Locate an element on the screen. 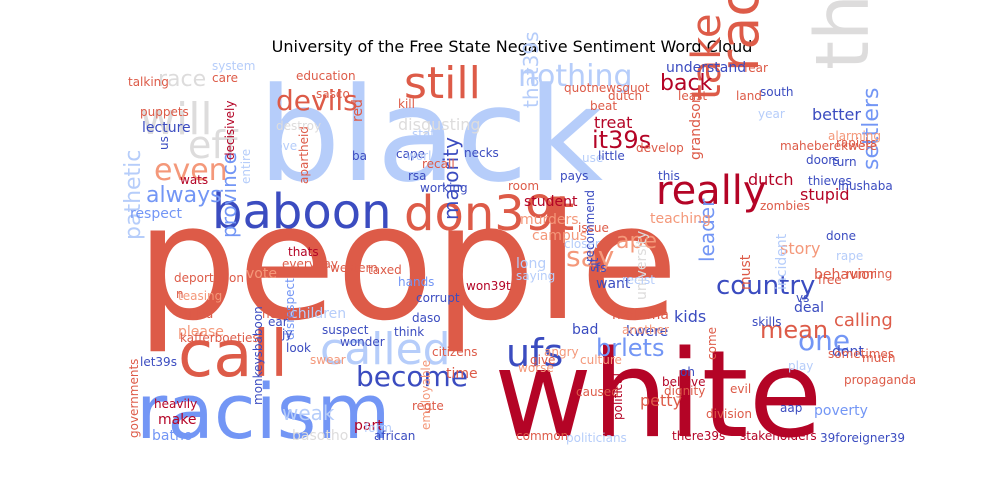  word-sit: sit is located at coordinates (594, 264).